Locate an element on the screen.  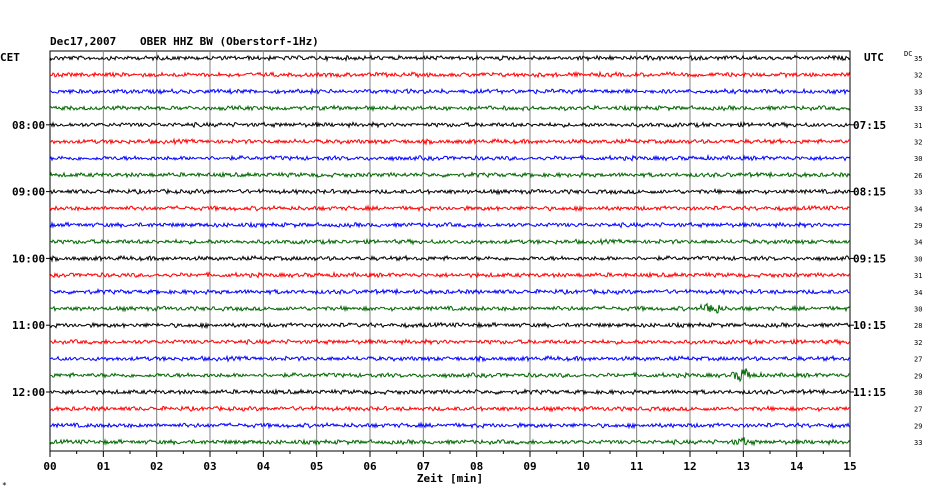
left-hour-label: 08:00 is located at coordinates (28, 125).